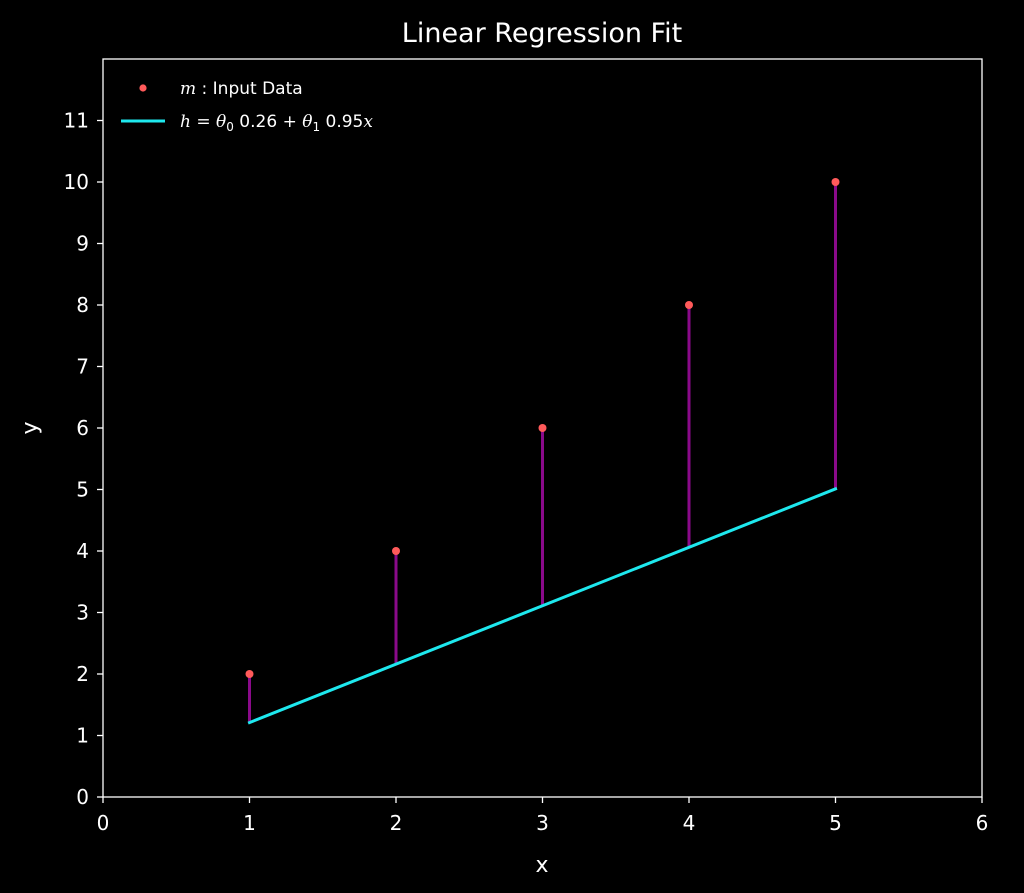 This screenshot has height=893, width=1024. Describe the element at coordinates (103, 823) in the screenshot. I see `x-tick-label: 0` at that location.